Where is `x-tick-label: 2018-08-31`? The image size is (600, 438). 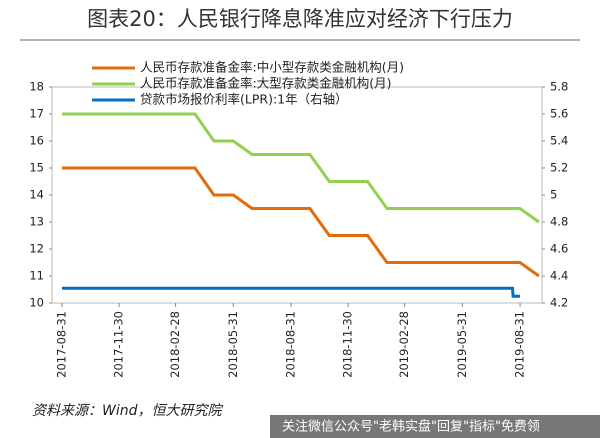
x-tick-label: 2018-08-31 is located at coordinates (291, 344).